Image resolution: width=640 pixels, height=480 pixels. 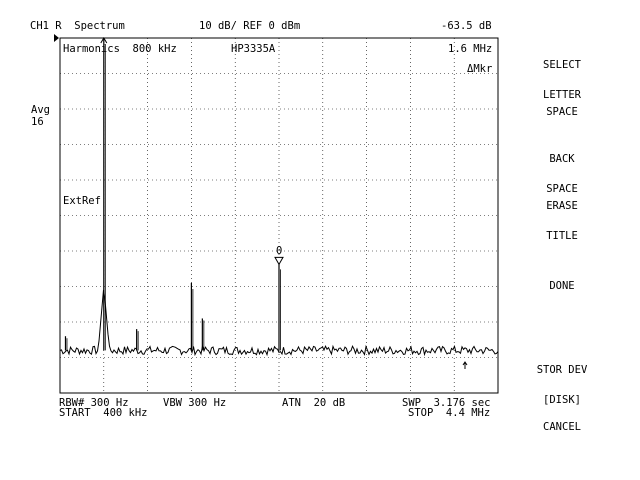 I want to click on softkey-line2: TITLE, so click(x=562, y=236).